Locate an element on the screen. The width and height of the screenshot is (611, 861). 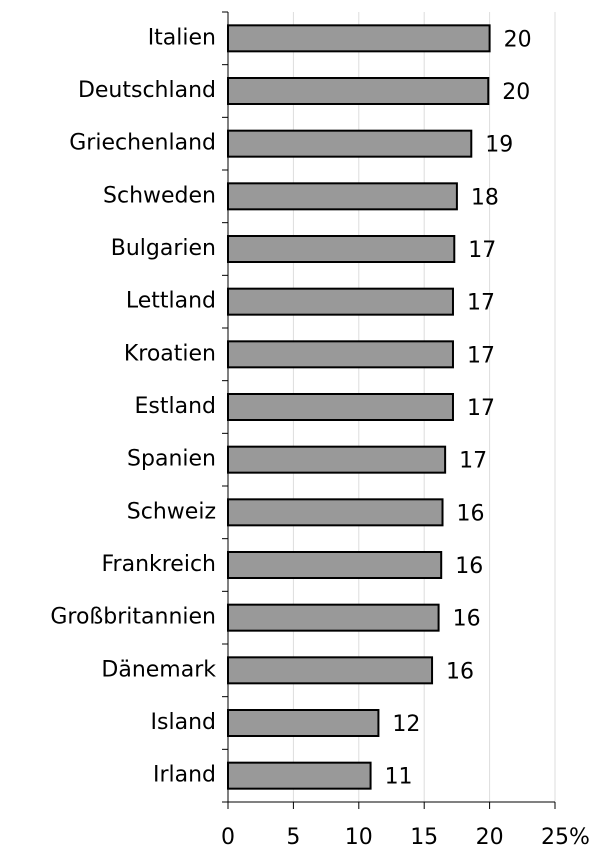
y-tick-label: Italien is located at coordinates (182, 37).